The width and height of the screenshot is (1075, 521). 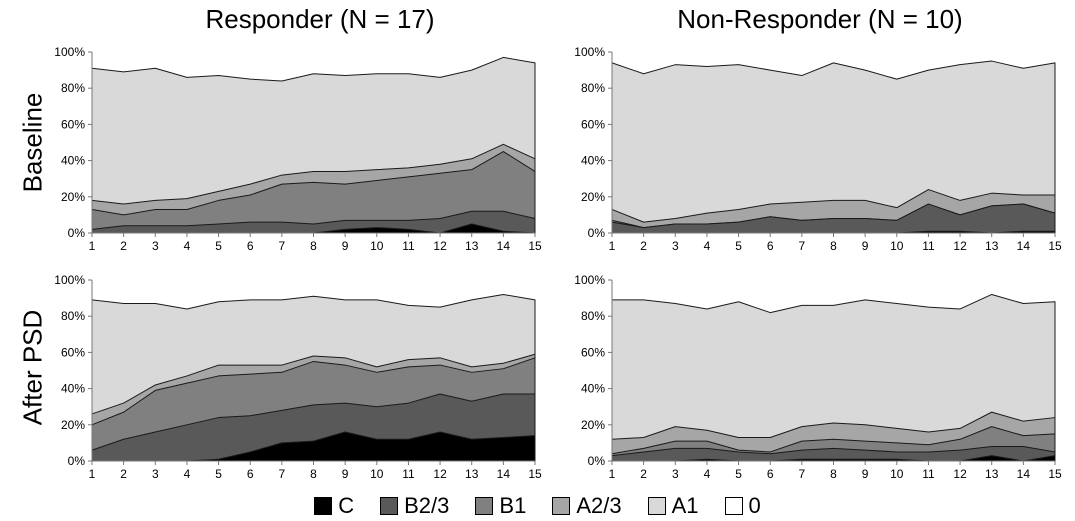 I want to click on chart-legend: C B2/3 B1 A2/3 A1 0, so click(x=537, y=506).